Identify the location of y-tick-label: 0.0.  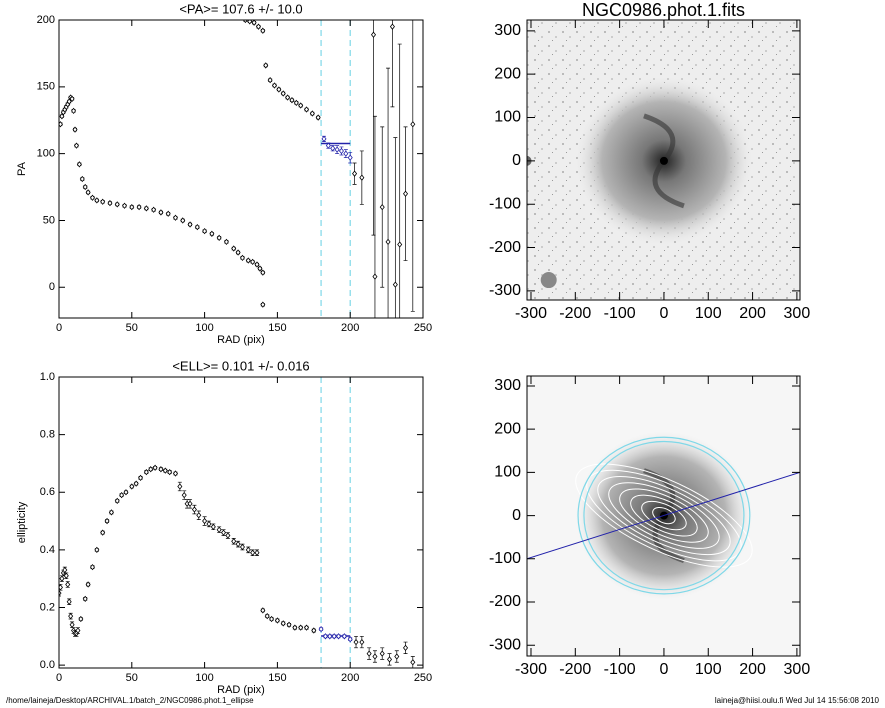
(47, 665).